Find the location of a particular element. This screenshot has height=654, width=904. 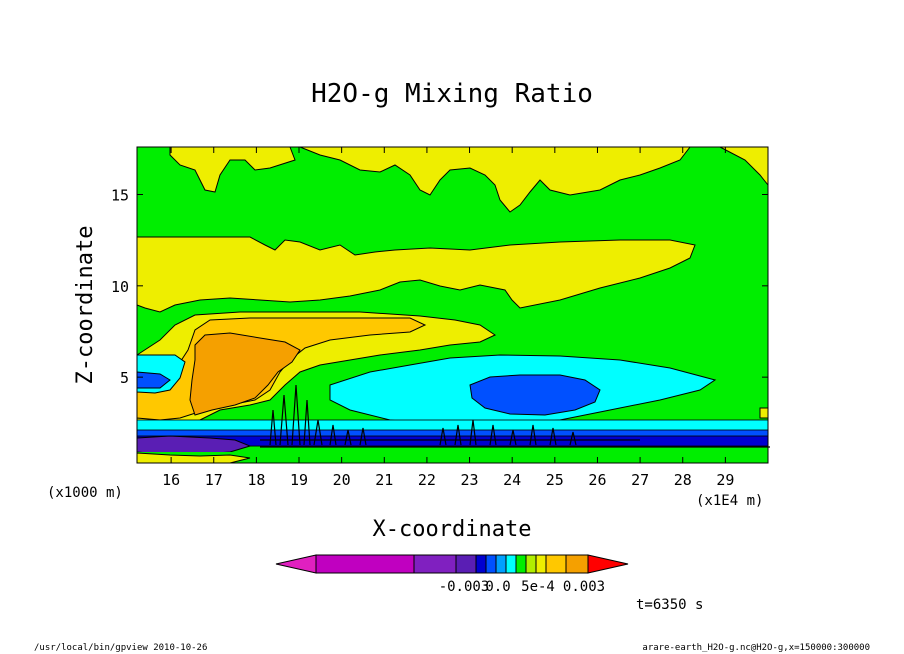

colorbar-left-arrow is located at coordinates (296, 564).